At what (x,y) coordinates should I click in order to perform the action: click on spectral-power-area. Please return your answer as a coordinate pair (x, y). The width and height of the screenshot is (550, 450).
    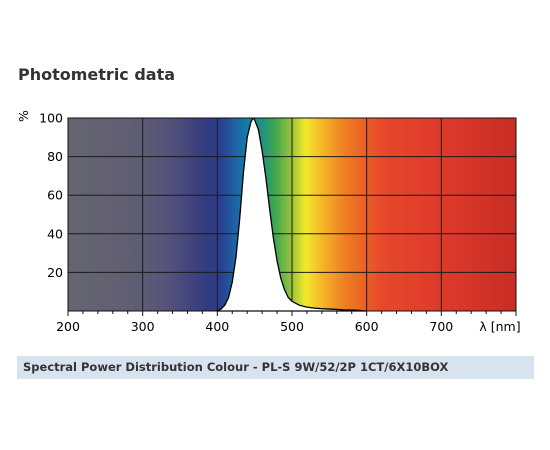
    Looking at the image, I should click on (292, 214).